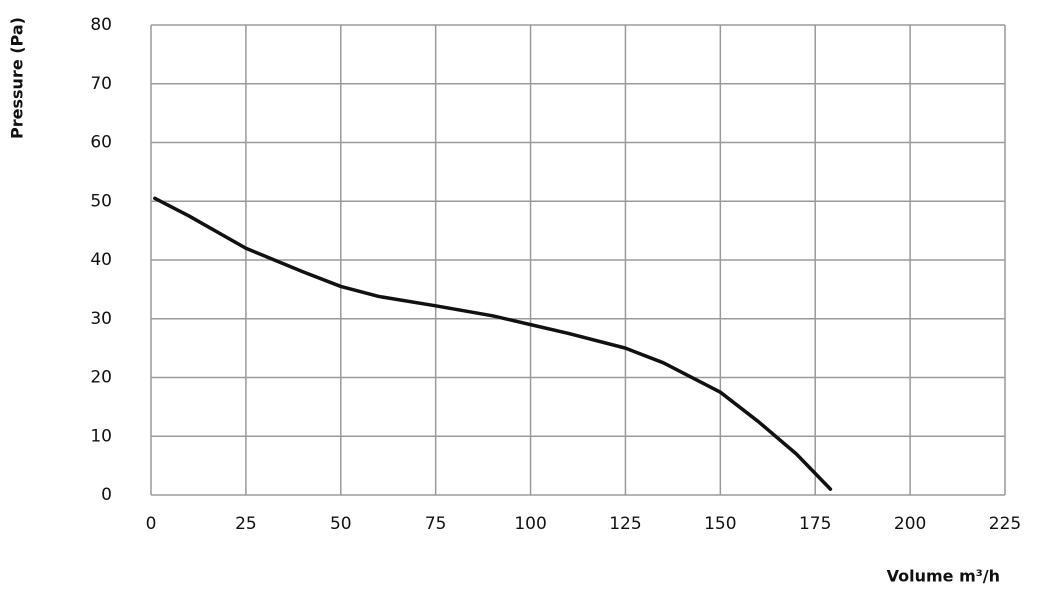  What do you see at coordinates (151, 524) in the screenshot?
I see `x-tick-label: 0` at bounding box center [151, 524].